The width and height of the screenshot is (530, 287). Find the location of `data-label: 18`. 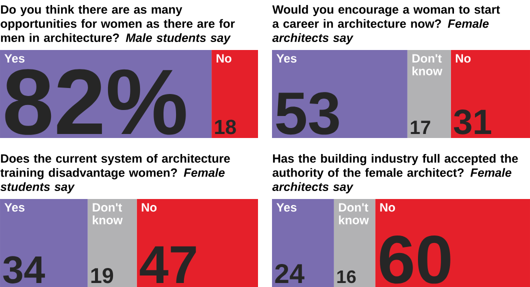

data-label: 18 is located at coordinates (225, 127).